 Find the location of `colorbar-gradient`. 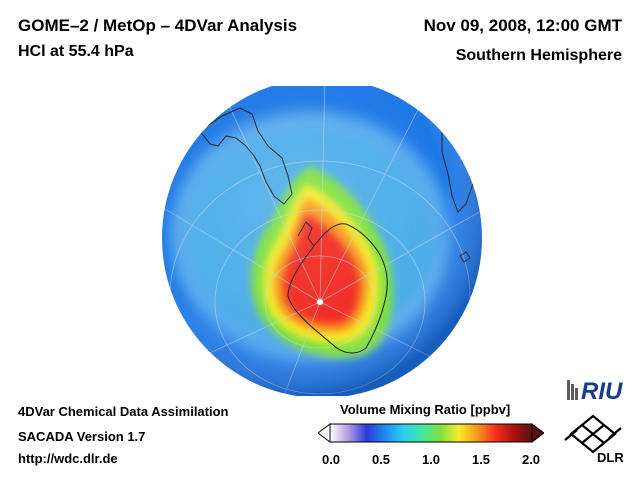

colorbar-gradient is located at coordinates (431, 433).